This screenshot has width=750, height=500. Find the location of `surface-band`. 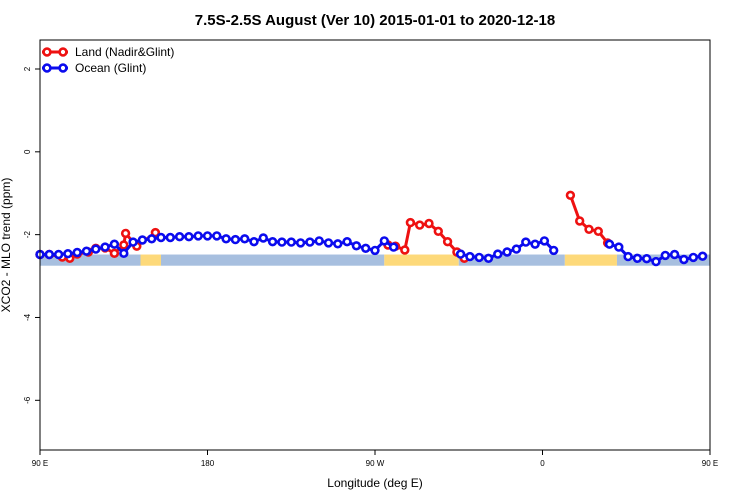

surface-band is located at coordinates (375, 260).